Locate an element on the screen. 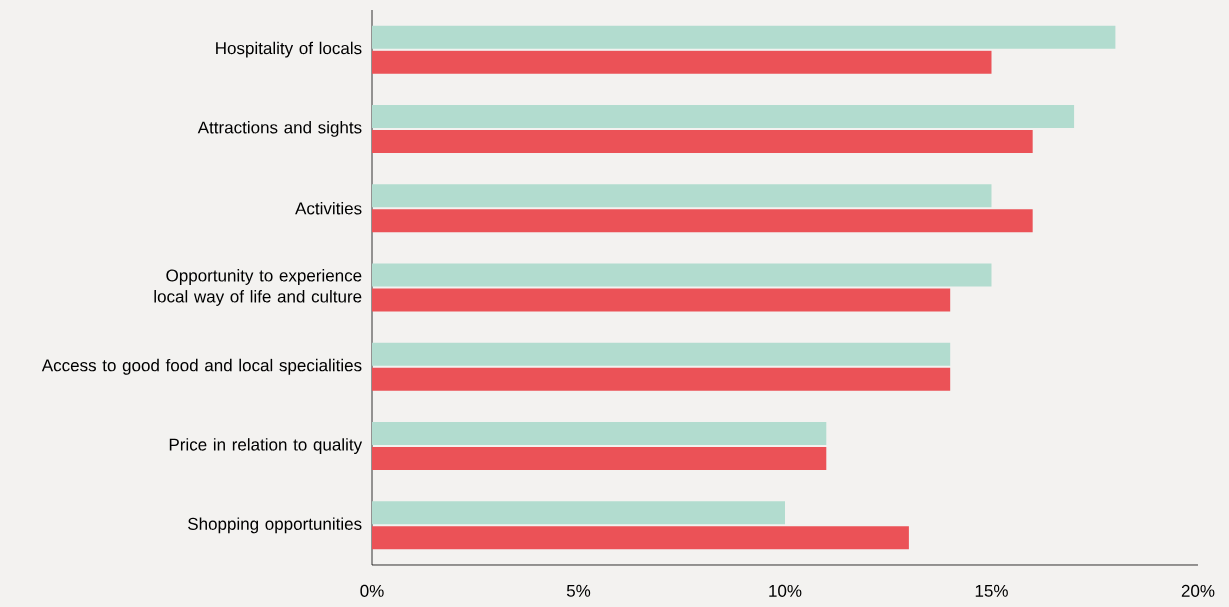 The width and height of the screenshot is (1229, 607). x-tick-label: 20% is located at coordinates (1198, 590).